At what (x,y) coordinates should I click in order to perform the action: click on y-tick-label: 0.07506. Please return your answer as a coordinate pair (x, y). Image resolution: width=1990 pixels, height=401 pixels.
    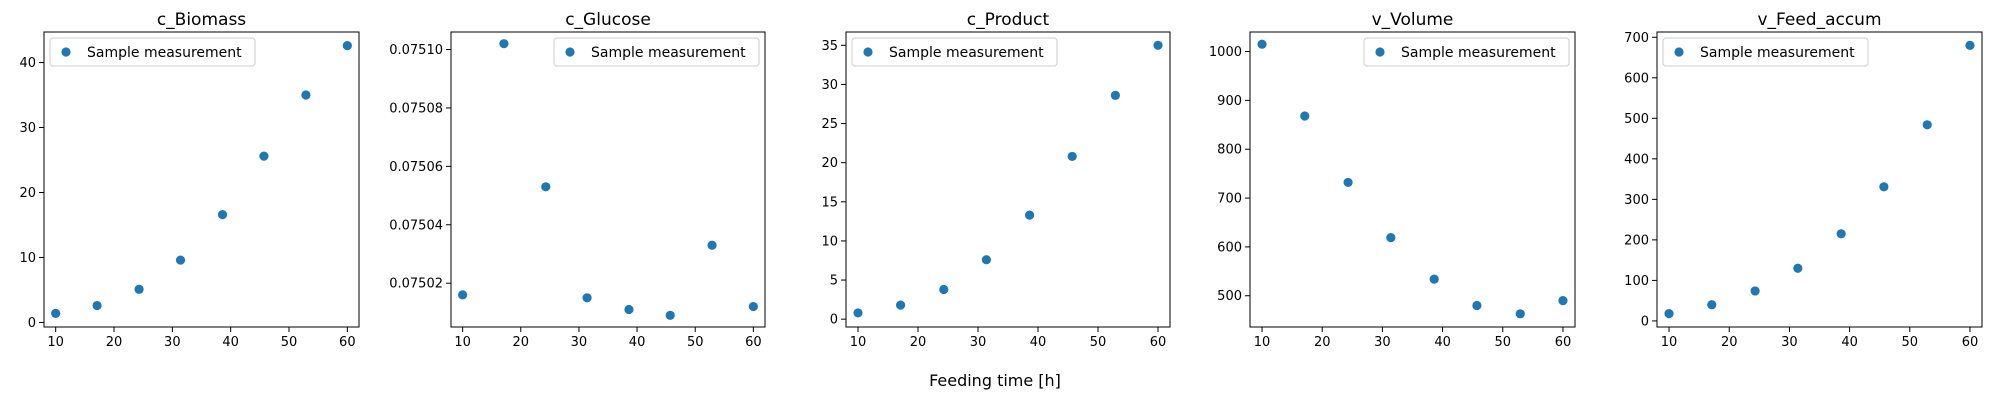
    Looking at the image, I should click on (416, 167).